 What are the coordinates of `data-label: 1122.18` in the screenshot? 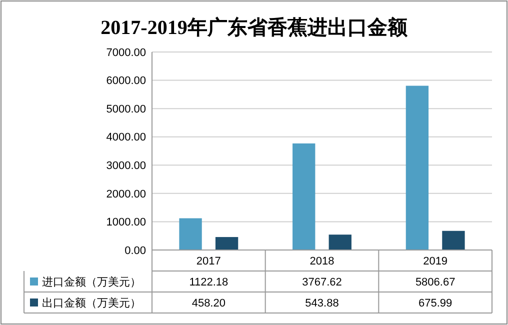 It's located at (208, 282).